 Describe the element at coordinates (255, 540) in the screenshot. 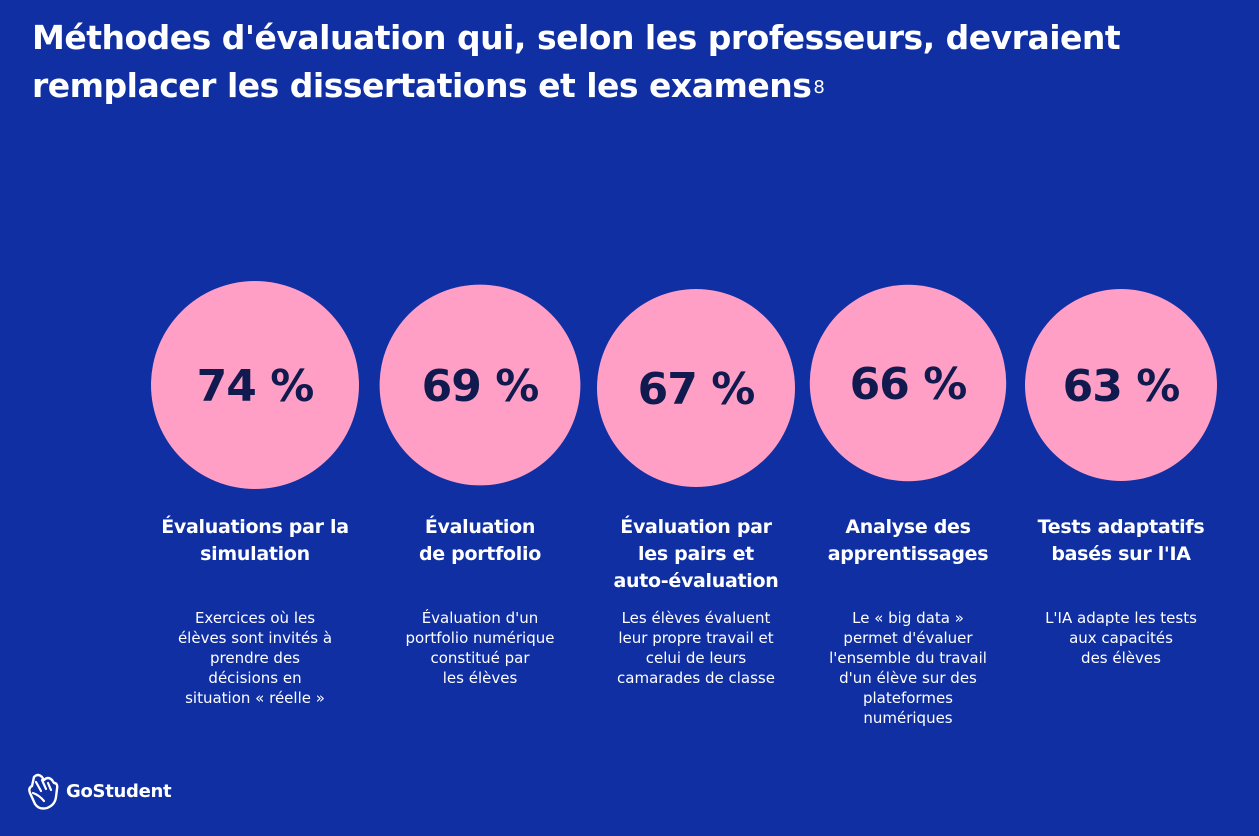

I see `category-title: Évaluations par la simulation` at that location.